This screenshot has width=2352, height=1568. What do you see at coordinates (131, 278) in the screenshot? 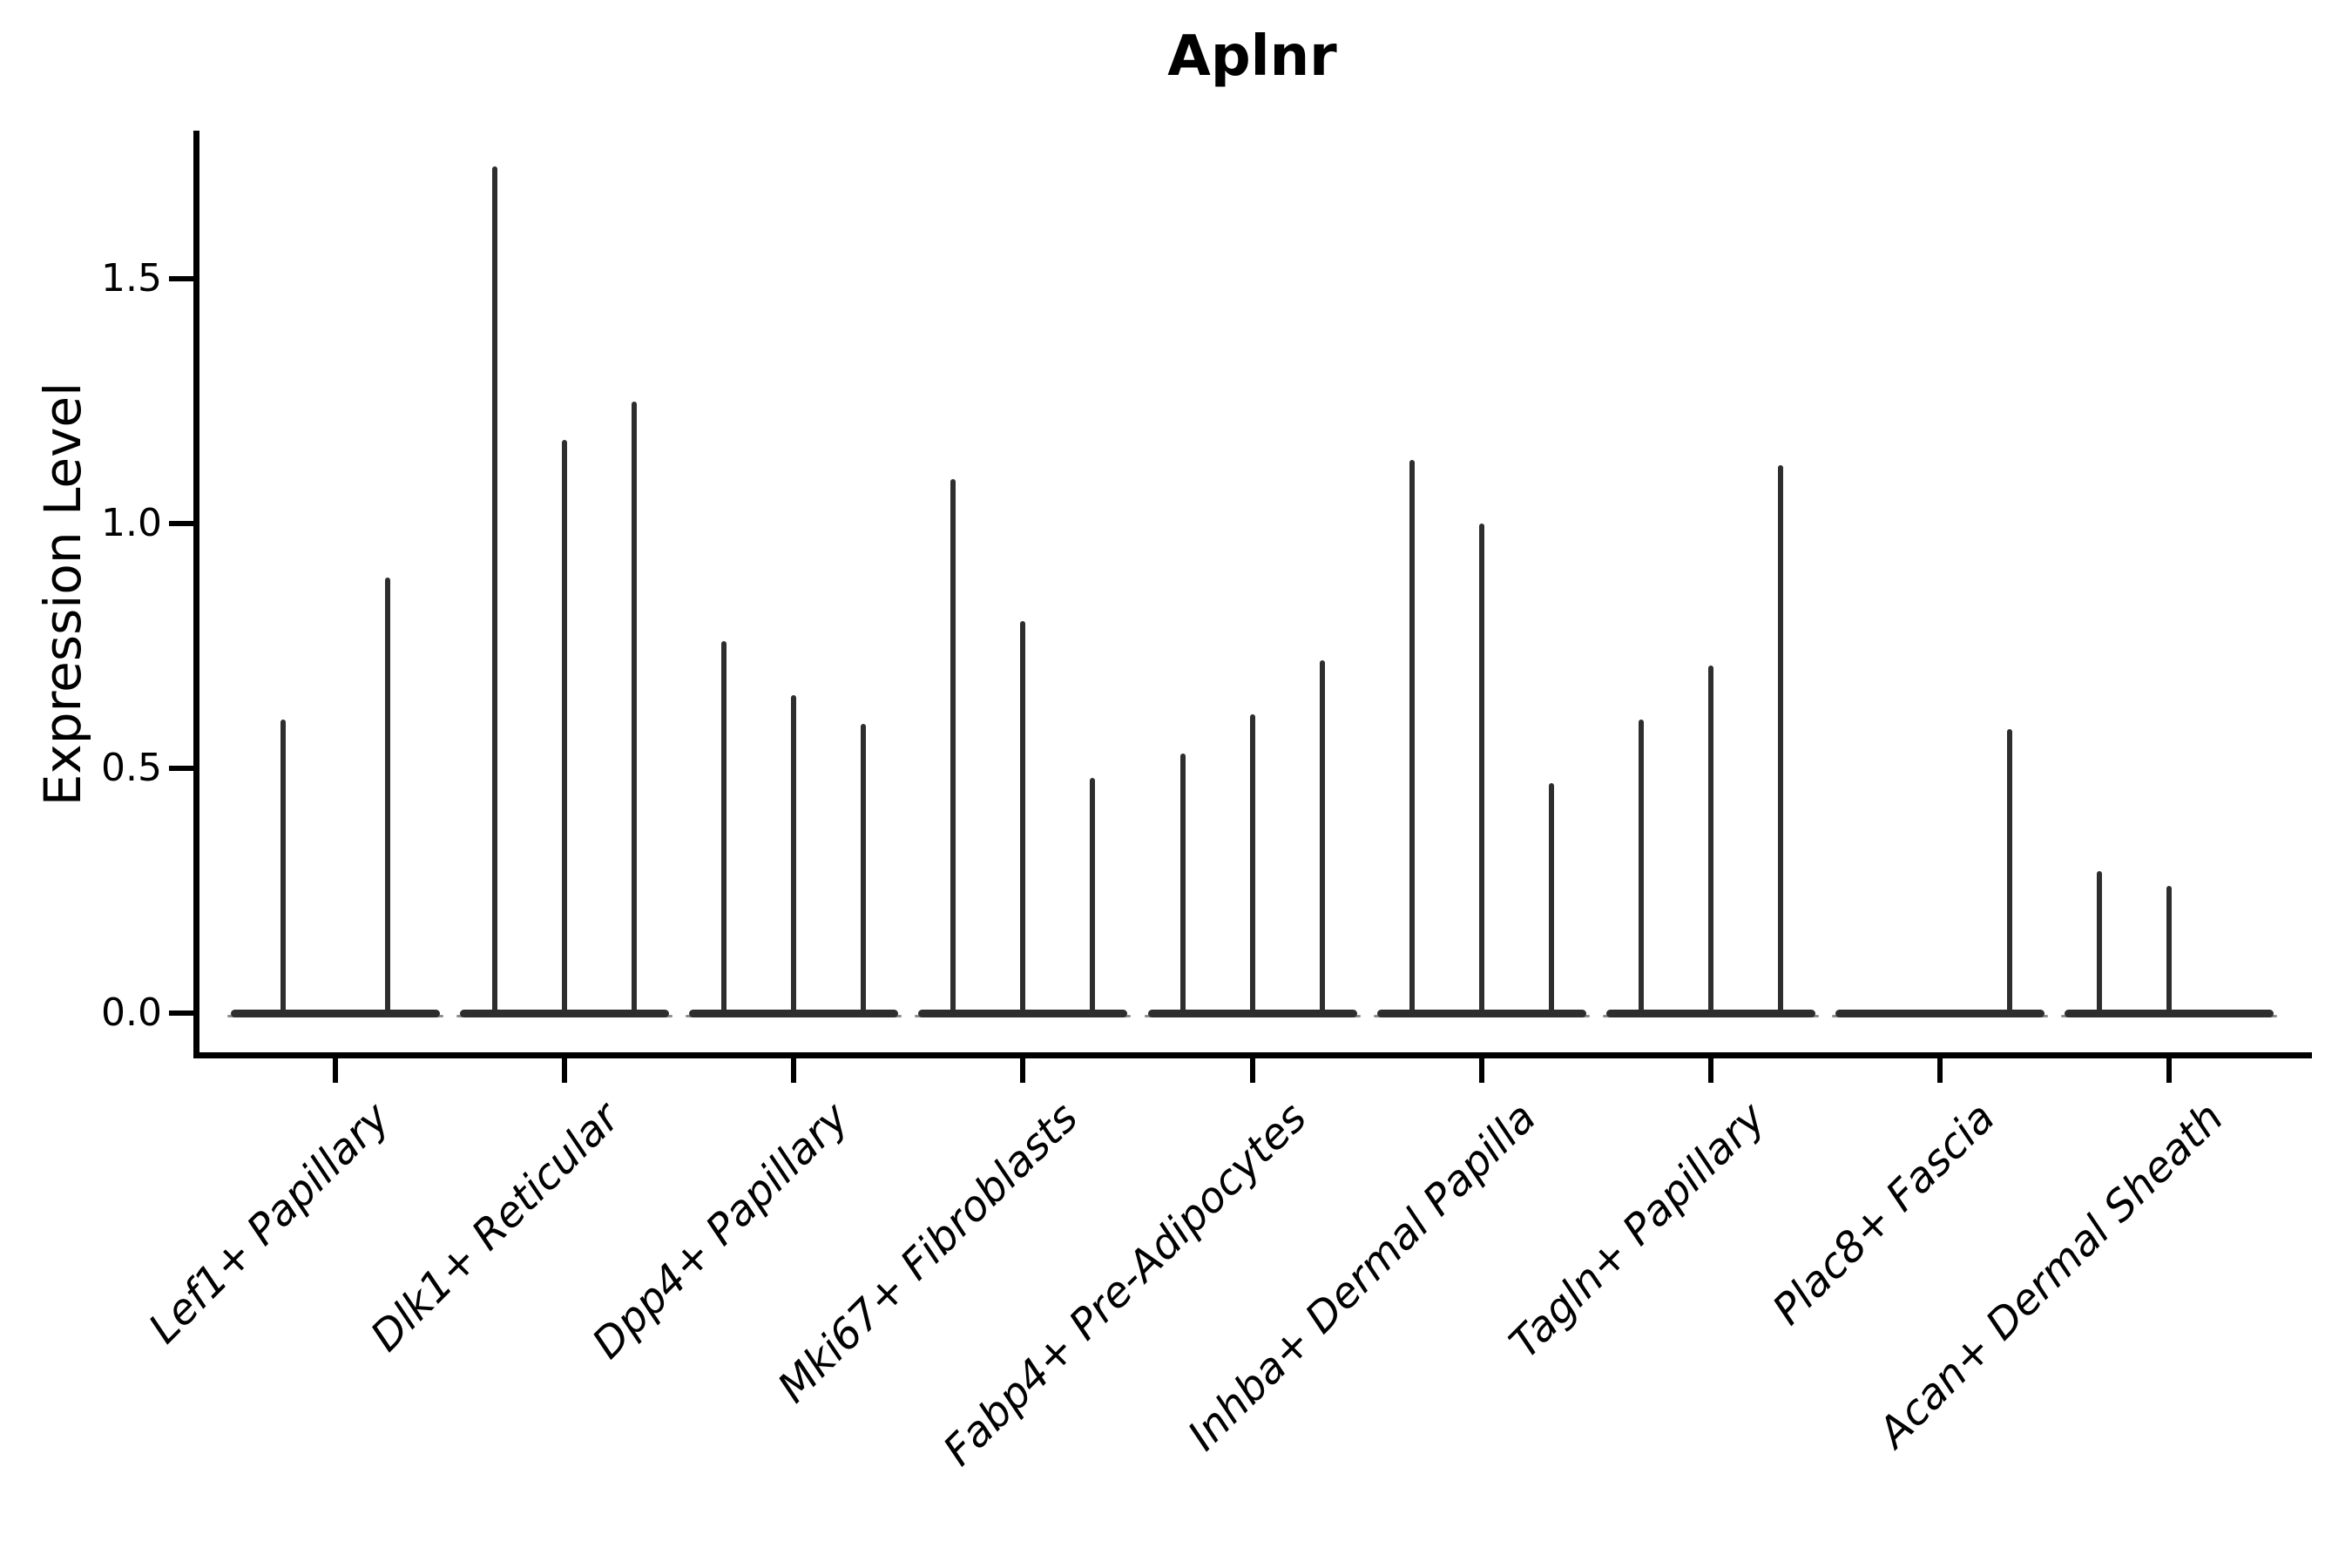
I see `y-tick-label: 1.5` at bounding box center [131, 278].